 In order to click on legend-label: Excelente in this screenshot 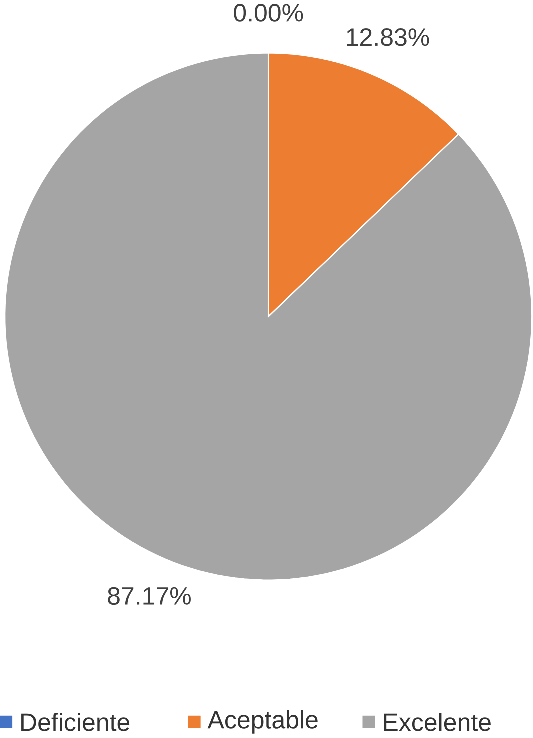, I will do `click(438, 722)`.